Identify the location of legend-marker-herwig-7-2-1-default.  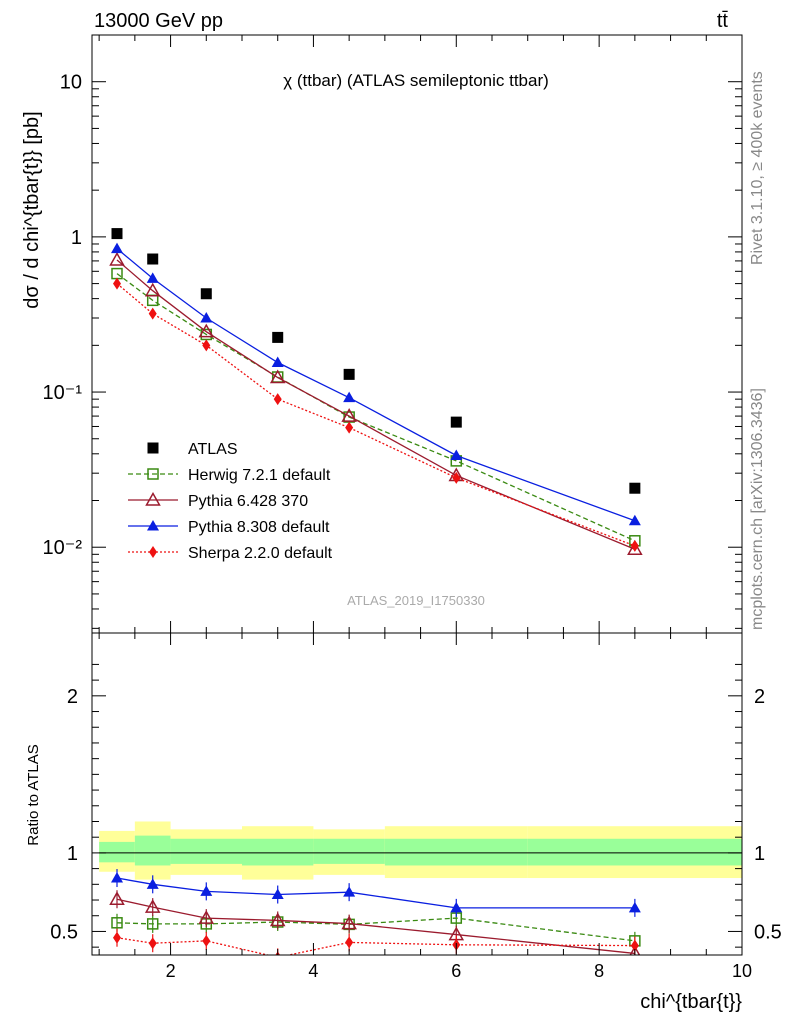
(153, 474).